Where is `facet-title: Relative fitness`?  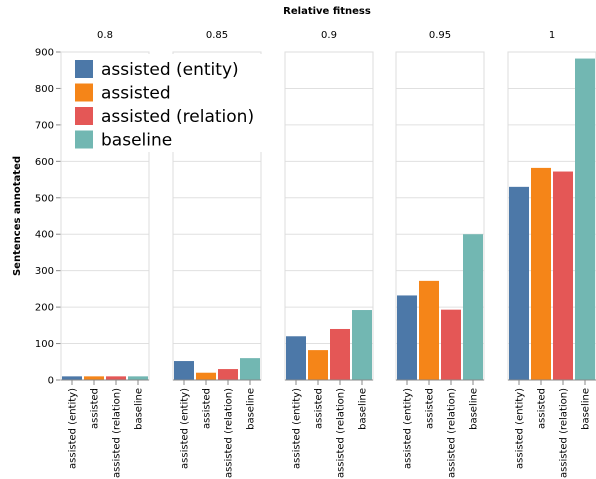
facet-title: Relative fitness is located at coordinates (327, 11).